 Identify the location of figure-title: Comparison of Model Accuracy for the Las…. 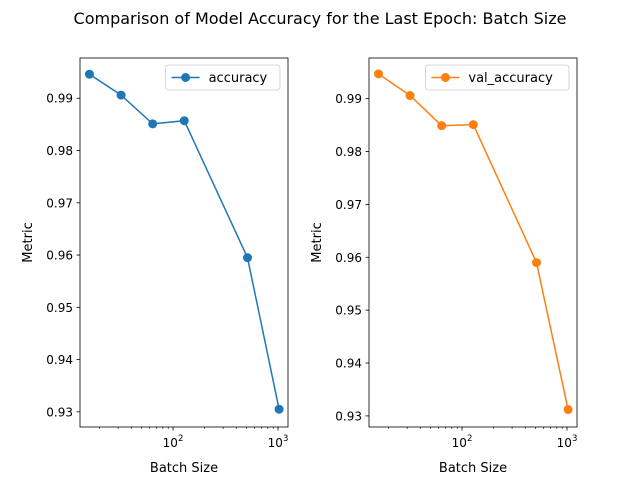
(320, 18).